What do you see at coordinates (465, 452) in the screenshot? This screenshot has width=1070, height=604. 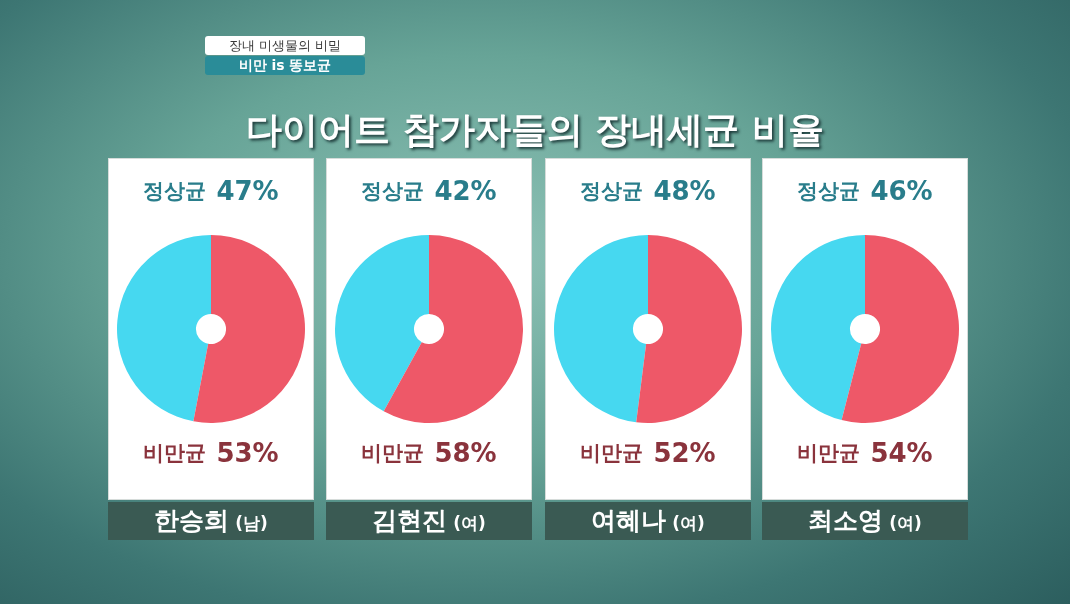 I see `data-label: 58%` at bounding box center [465, 452].